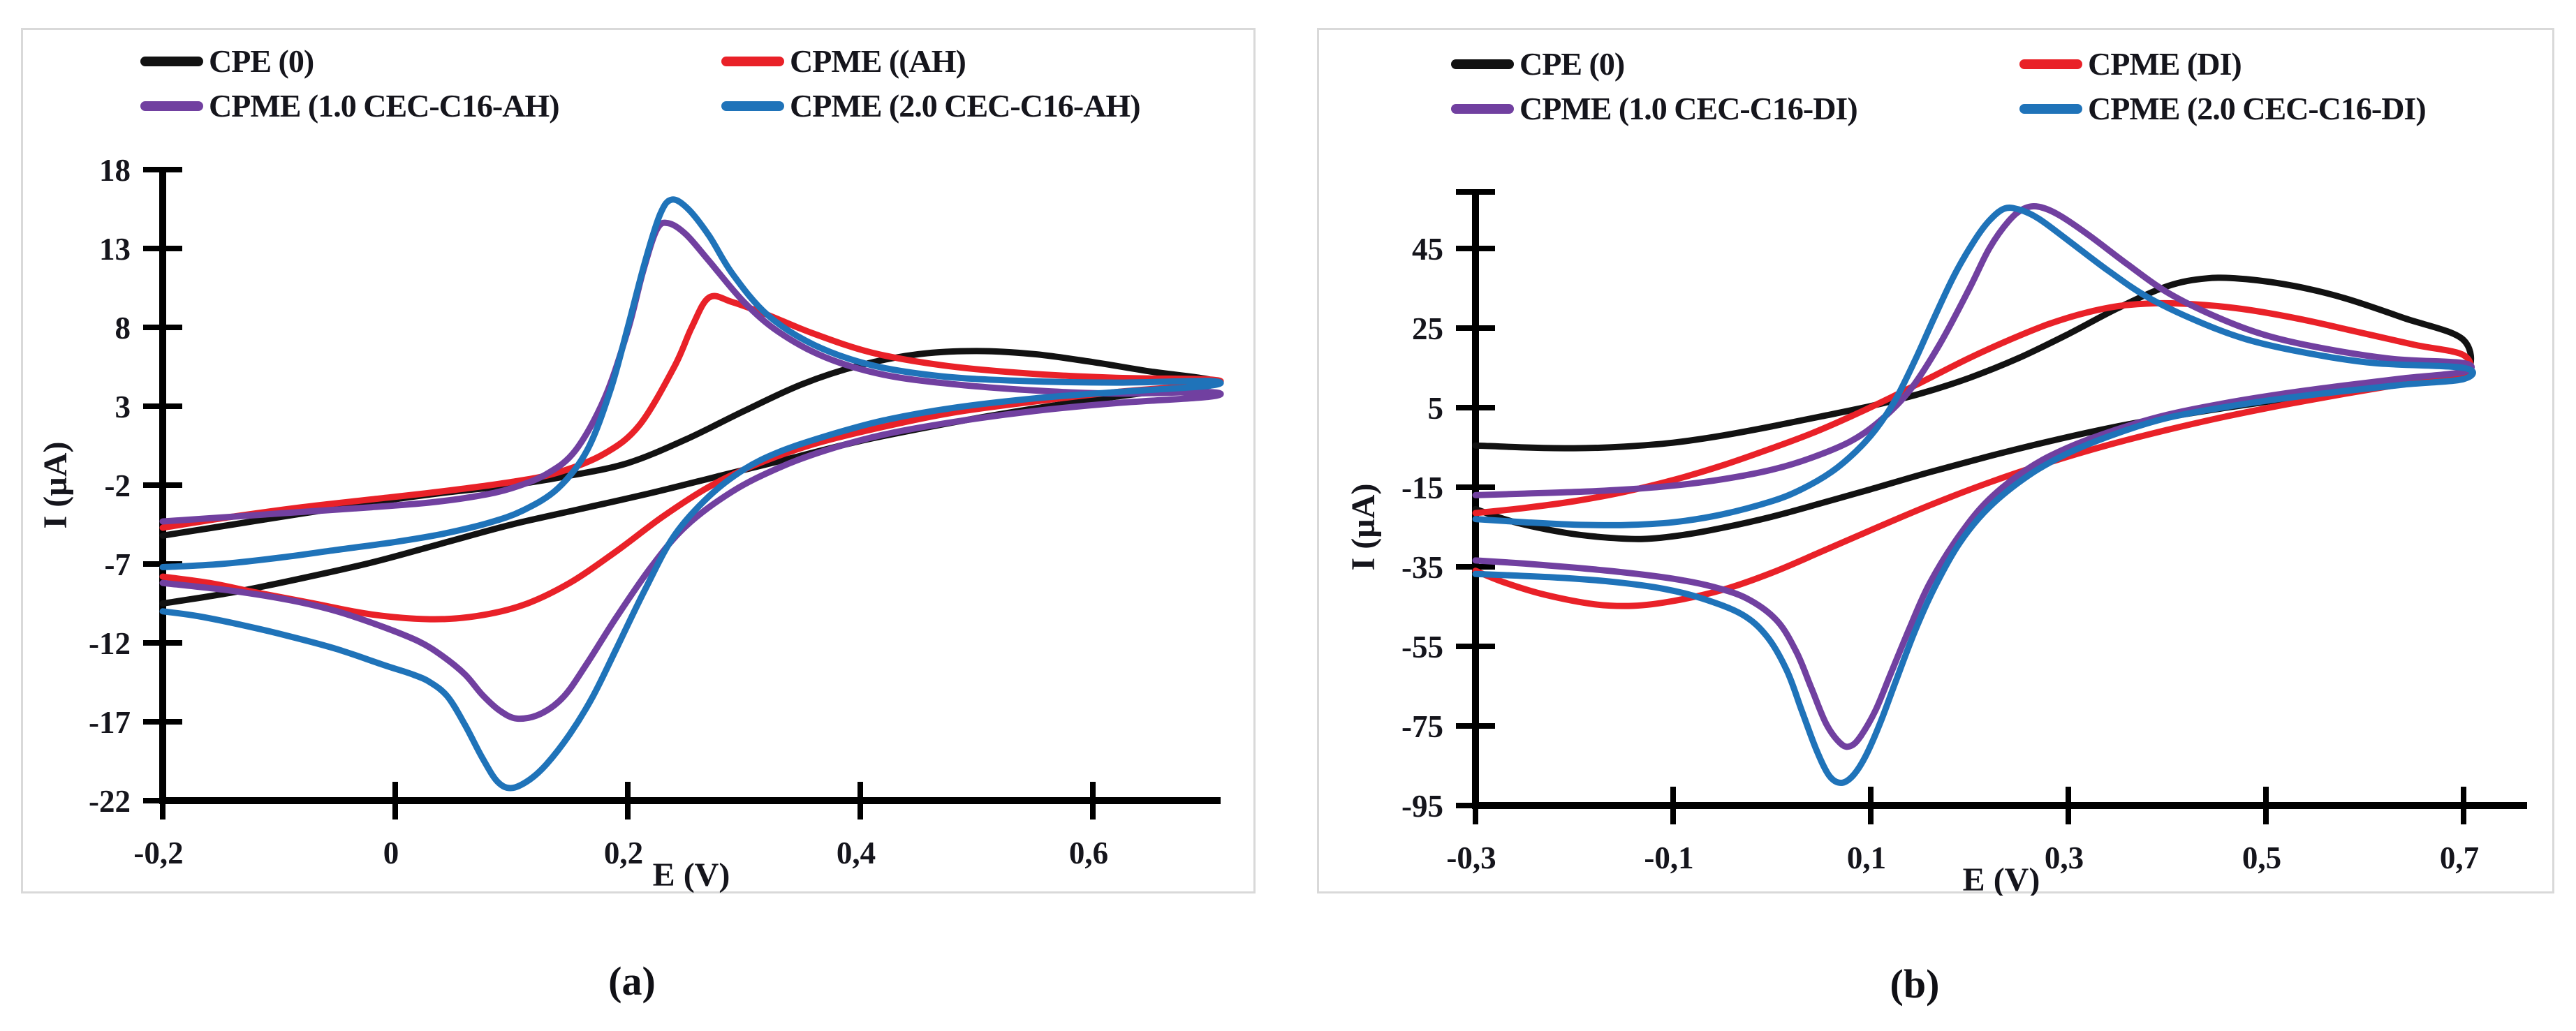 The image size is (2576, 1031). What do you see at coordinates (1427, 250) in the screenshot?
I see `y-tick-label: 45` at bounding box center [1427, 250].